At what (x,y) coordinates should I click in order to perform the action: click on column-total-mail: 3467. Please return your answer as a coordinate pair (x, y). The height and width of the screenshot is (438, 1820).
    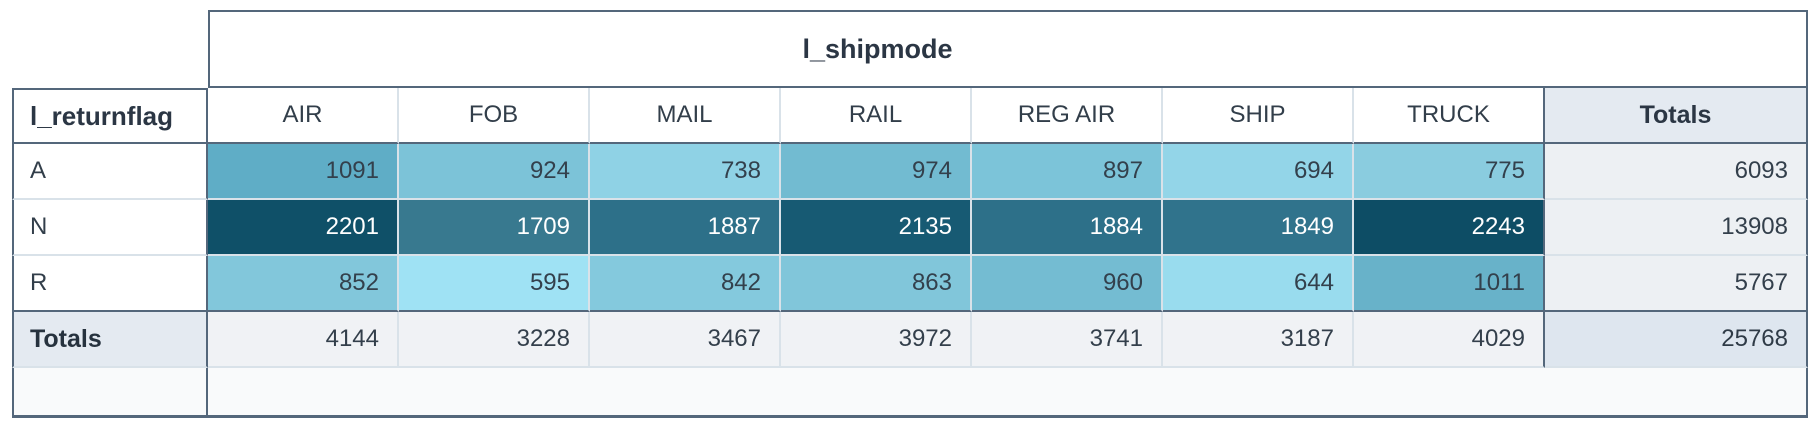
    Looking at the image, I should click on (685, 340).